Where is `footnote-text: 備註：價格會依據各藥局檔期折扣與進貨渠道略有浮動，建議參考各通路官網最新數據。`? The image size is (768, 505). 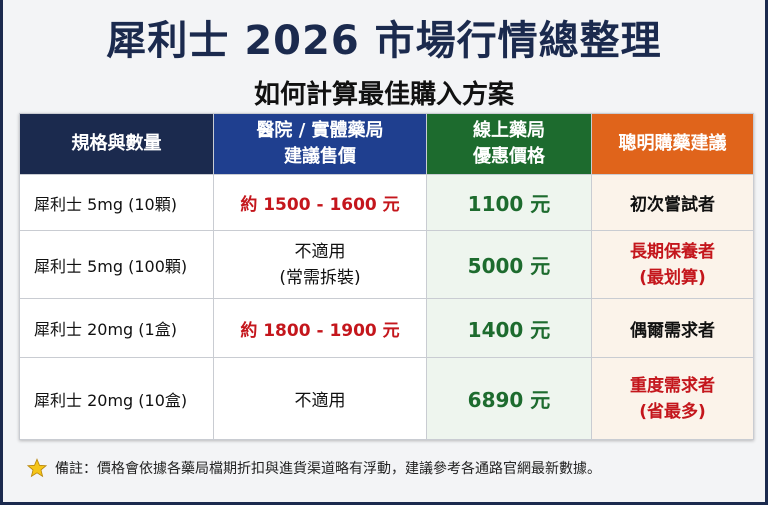 footnote-text: 備註：價格會依據各藥局檔期折扣與進貨渠道略有浮動，建議參考各通路官網最新數據。 is located at coordinates (328, 469).